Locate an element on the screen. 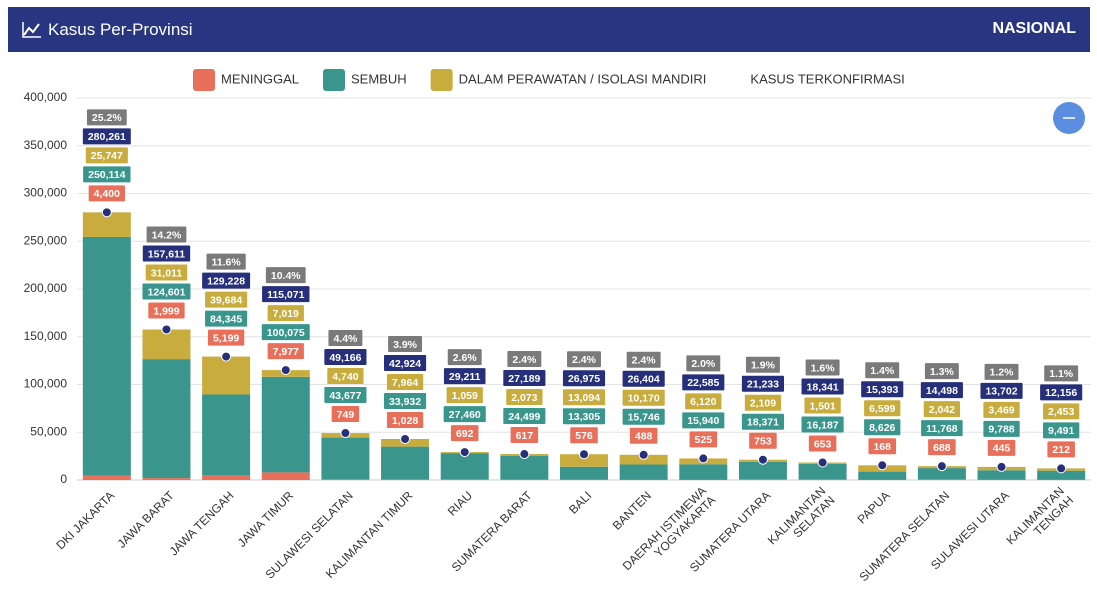  value-label-text: 1,059 is located at coordinates (465, 396).